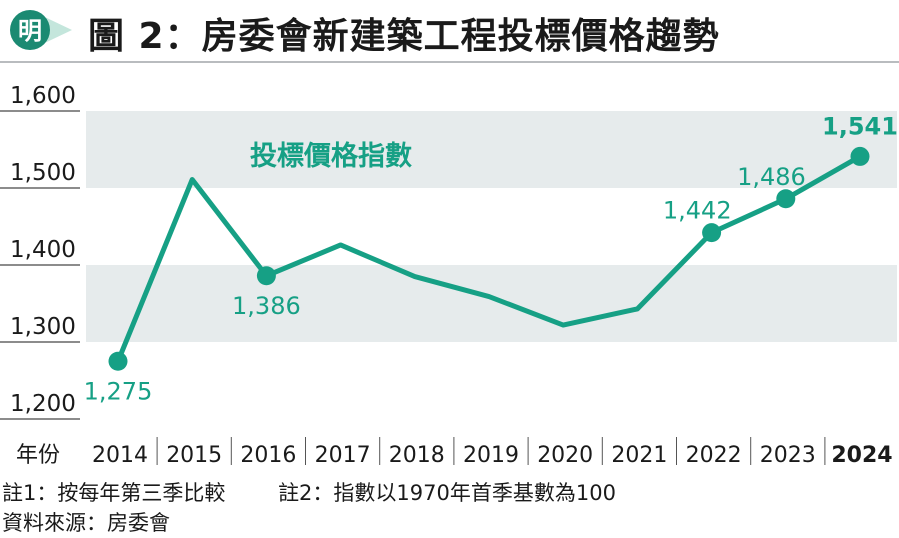  Describe the element at coordinates (43, 173) in the screenshot. I see `y-tick-label-1500: 1,500` at that location.